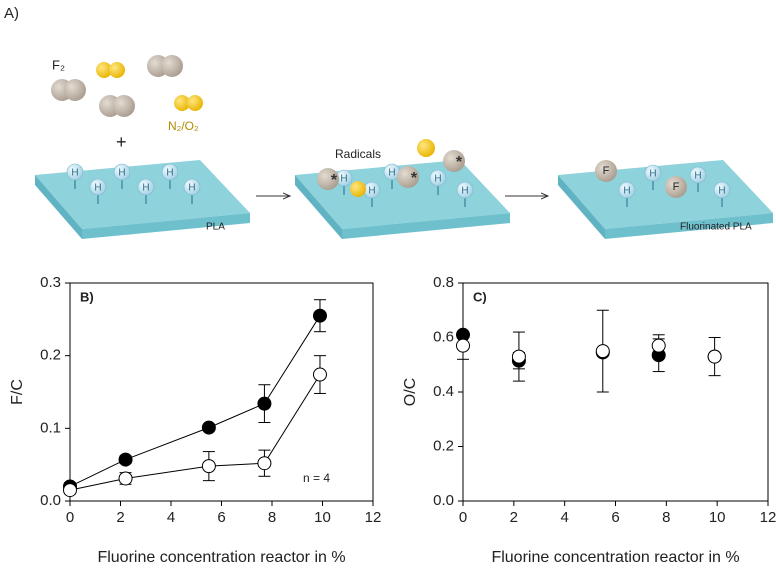 The width and height of the screenshot is (776, 573). Describe the element at coordinates (443, 391) in the screenshot. I see `y-tick-label: 0.4` at that location.